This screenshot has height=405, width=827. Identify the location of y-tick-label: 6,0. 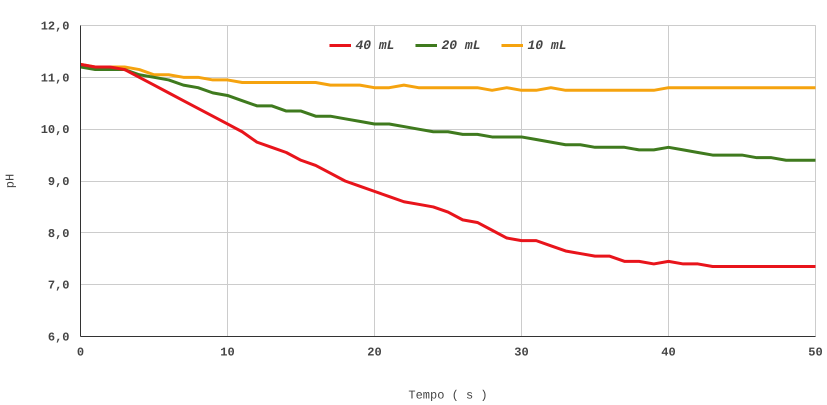
(59, 337).